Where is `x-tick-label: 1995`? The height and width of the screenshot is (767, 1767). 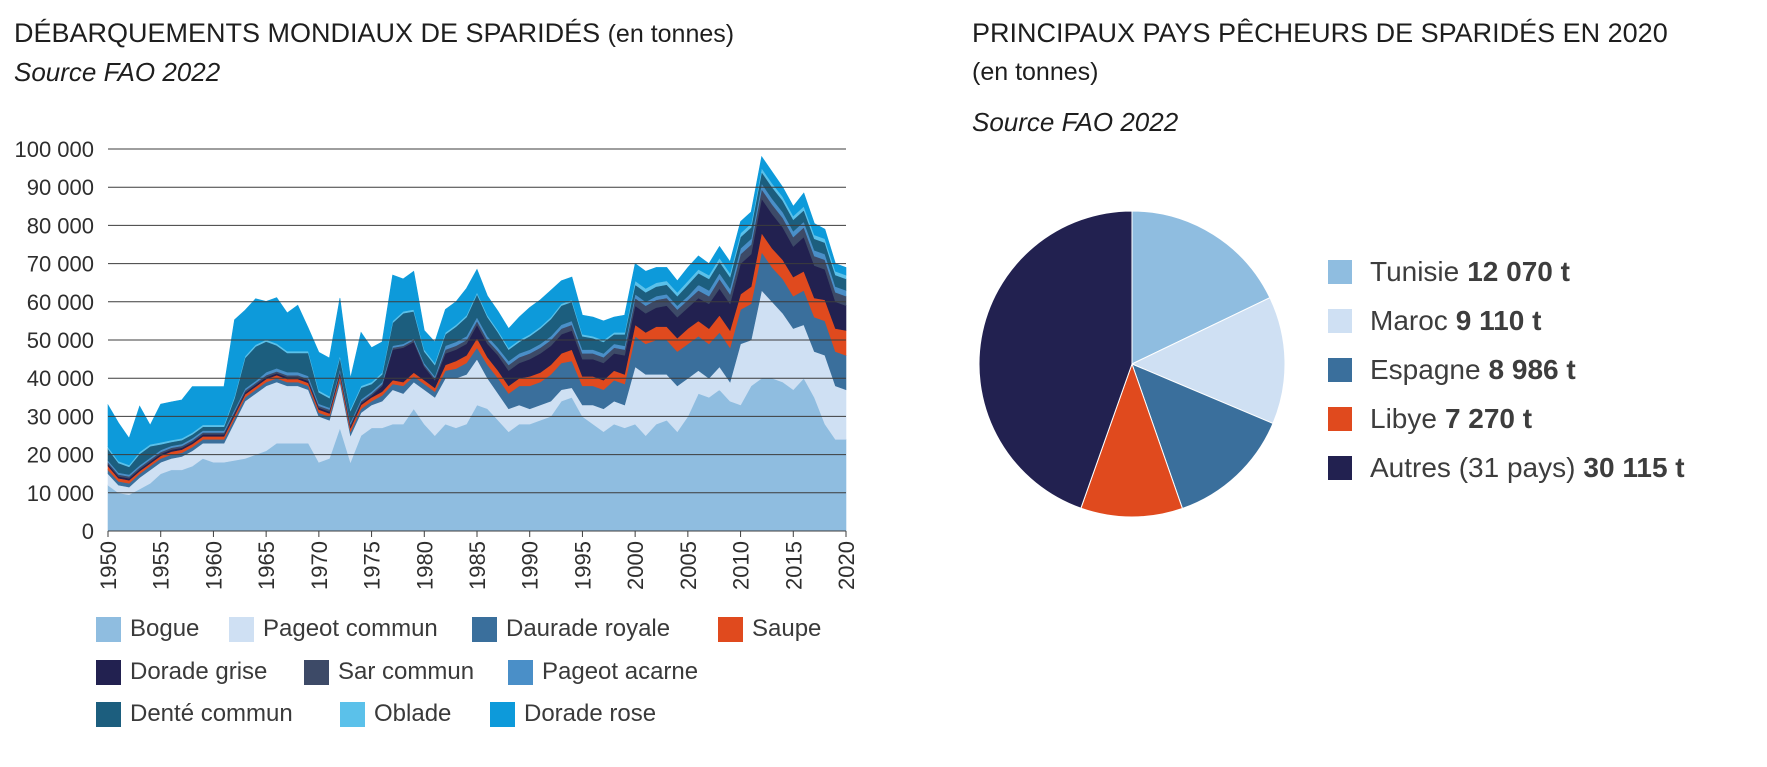
x-tick-label: 1995 is located at coordinates (582, 565).